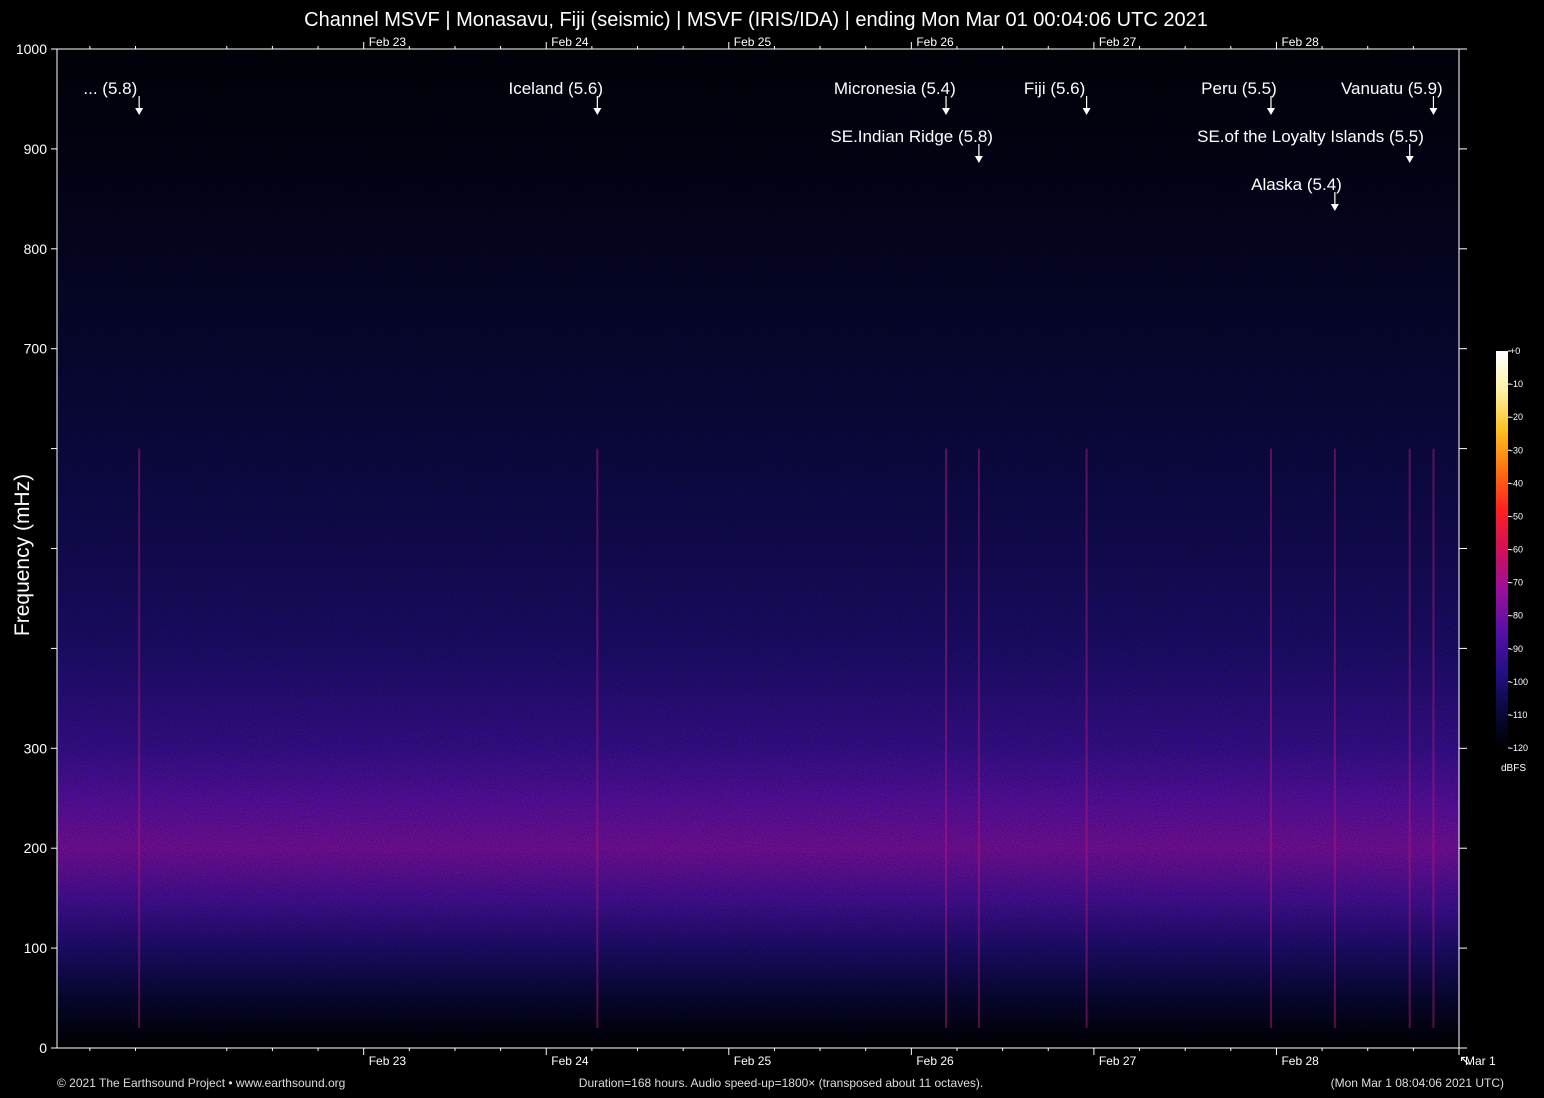 The width and height of the screenshot is (1544, 1098). What do you see at coordinates (935, 1061) in the screenshot?
I see `x-tick-label-bottom: Feb 26` at bounding box center [935, 1061].